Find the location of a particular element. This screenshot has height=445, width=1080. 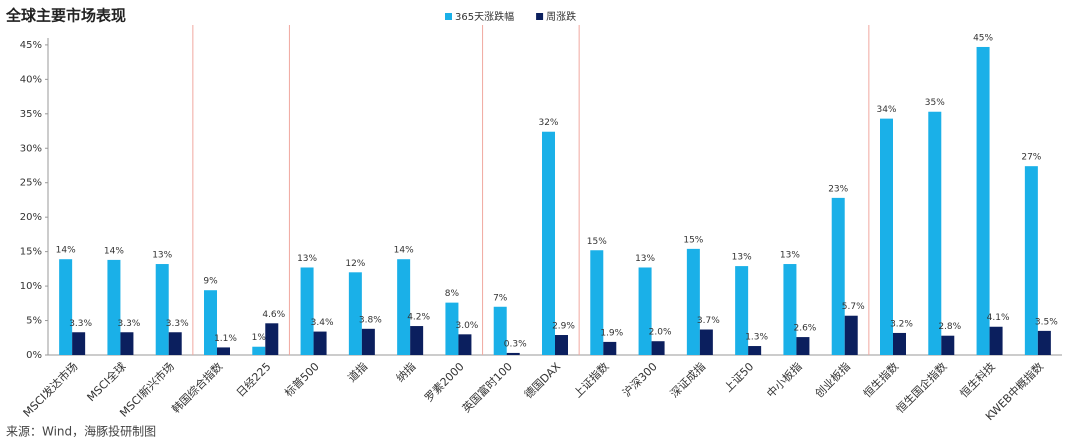

y-tick-label: 20% is located at coordinates (31, 217).